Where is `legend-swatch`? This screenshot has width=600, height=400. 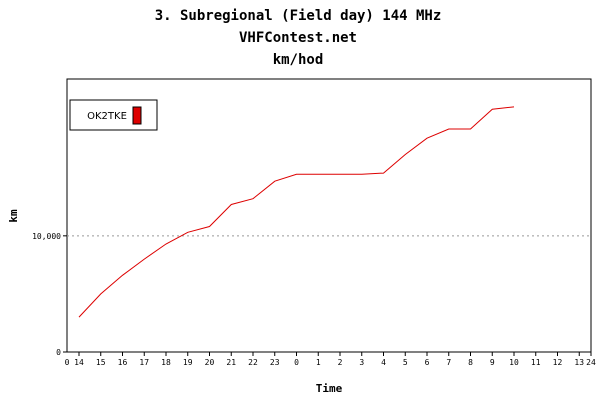 legend-swatch is located at coordinates (137, 115).